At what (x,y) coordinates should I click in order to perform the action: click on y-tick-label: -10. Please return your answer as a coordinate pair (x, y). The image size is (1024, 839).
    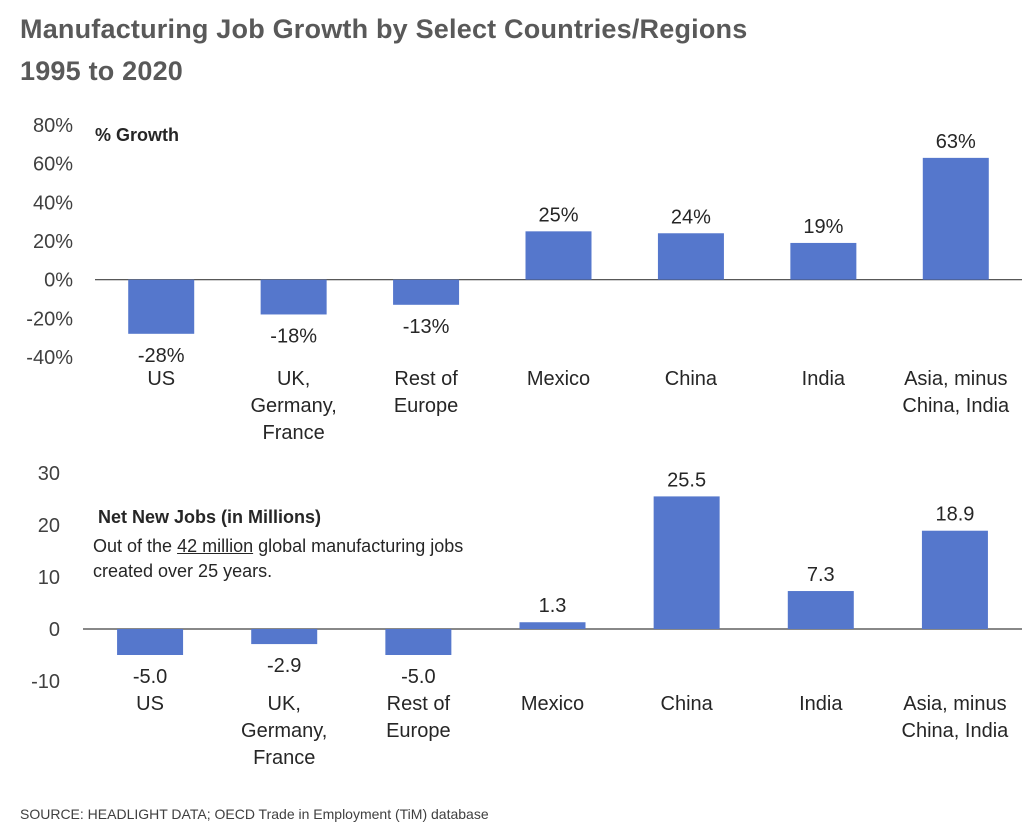
    Looking at the image, I should click on (45, 682).